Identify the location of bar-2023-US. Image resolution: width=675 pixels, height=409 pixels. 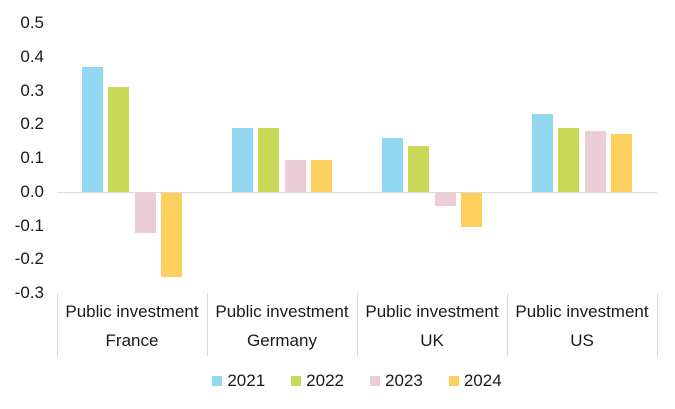
(595, 161).